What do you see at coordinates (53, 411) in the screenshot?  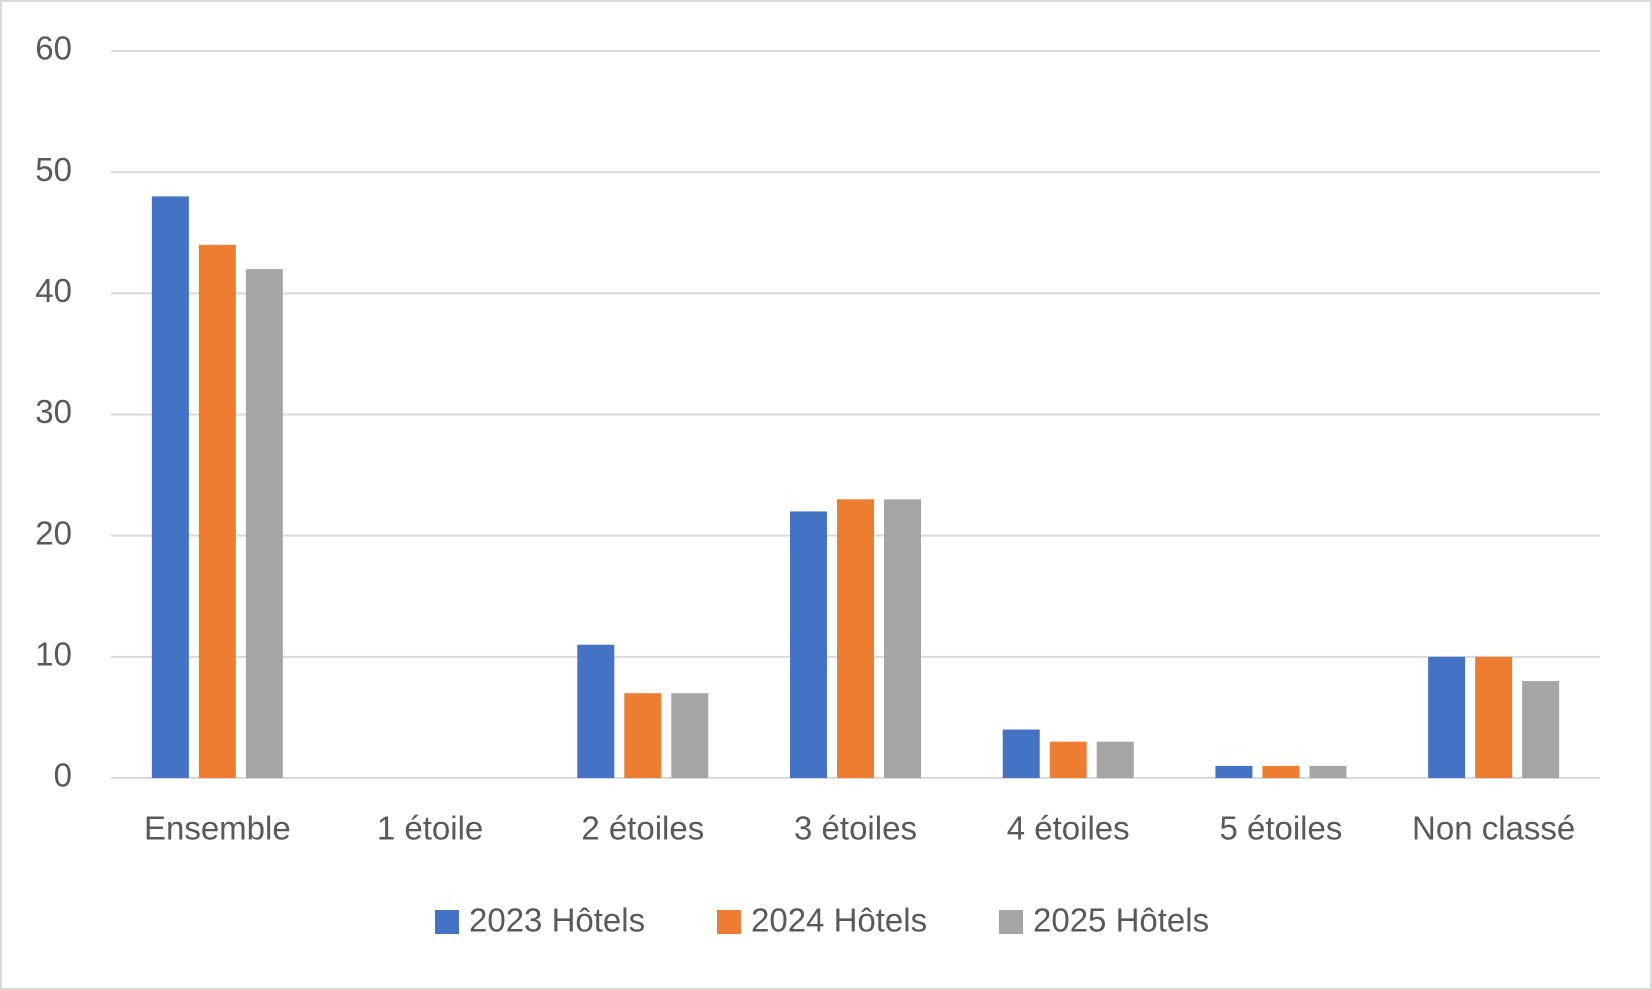 I see `y-tick-label: 30` at bounding box center [53, 411].